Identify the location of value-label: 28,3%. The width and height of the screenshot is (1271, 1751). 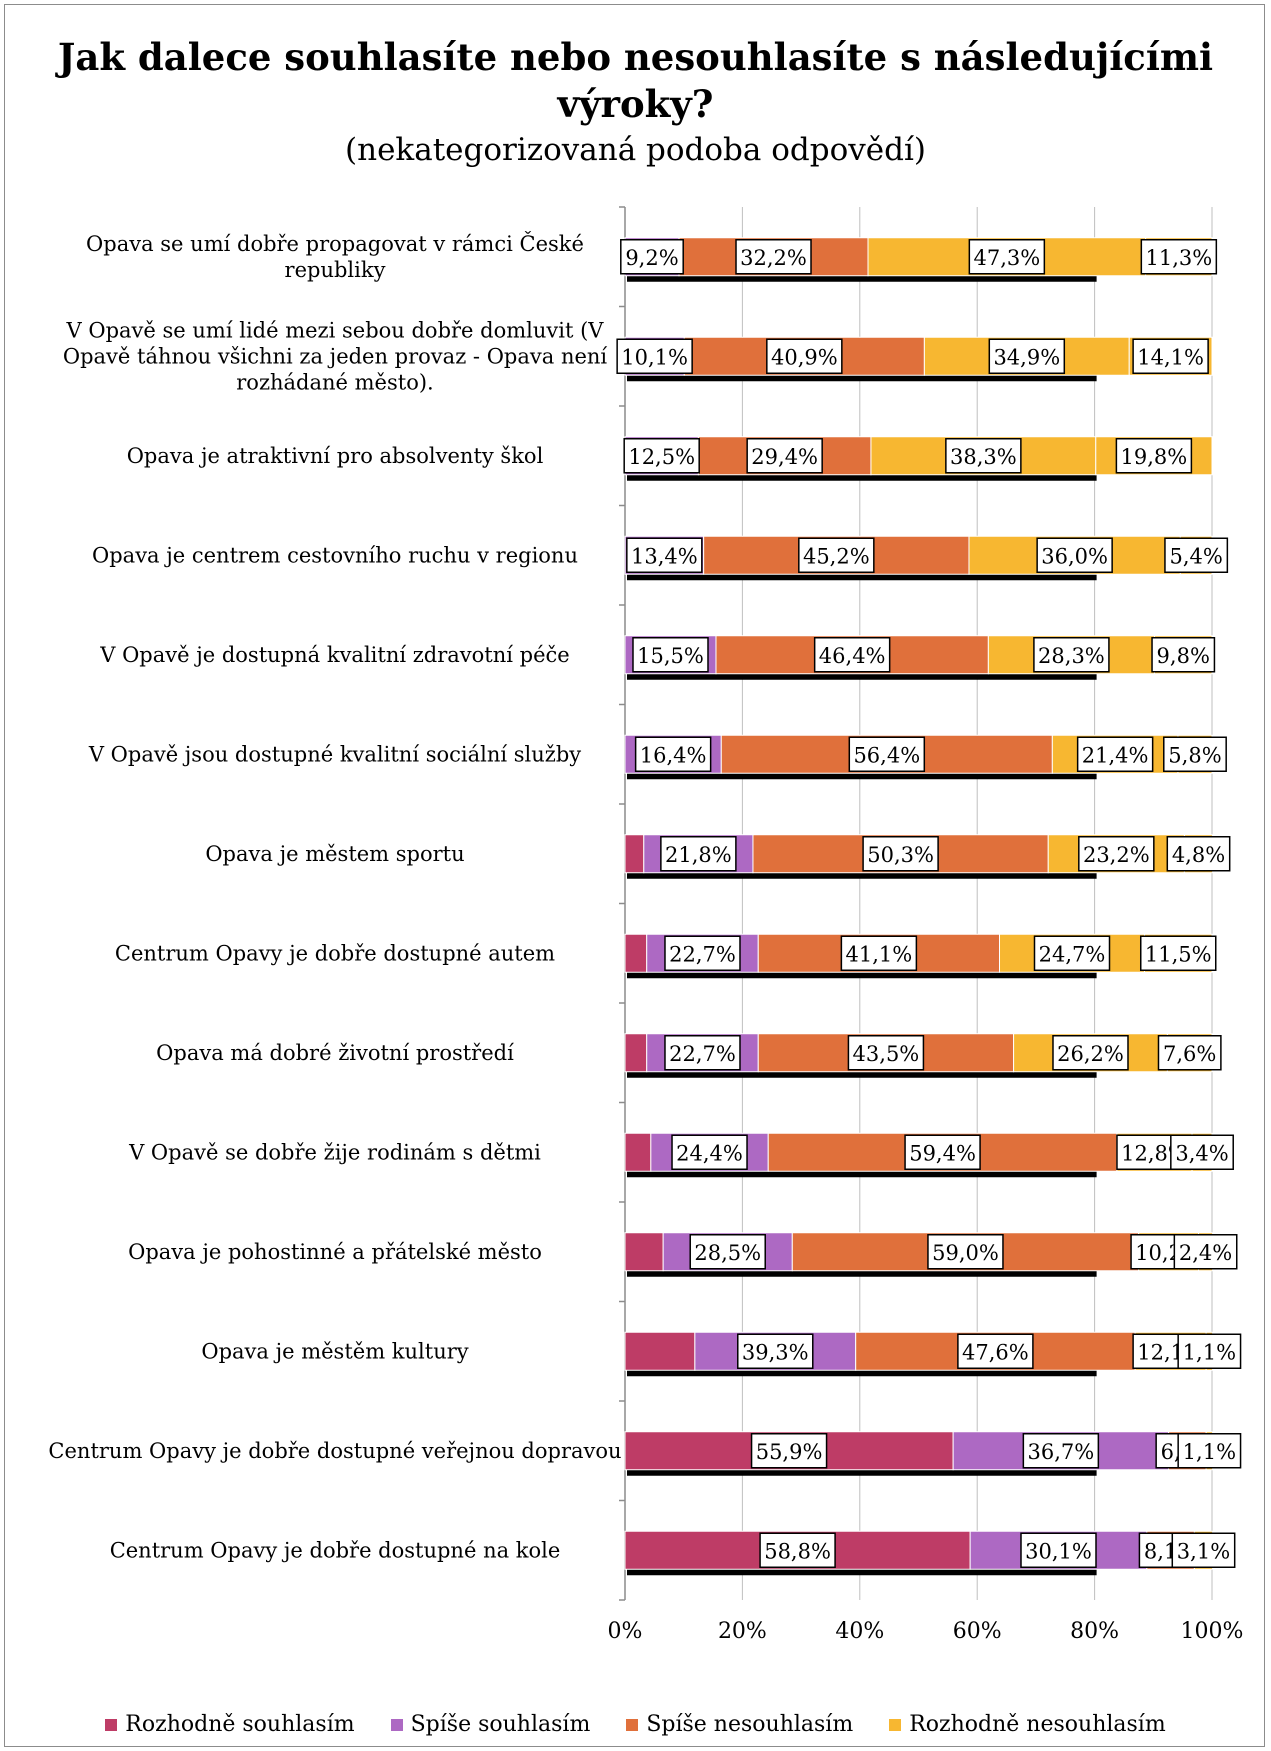
(1071, 656).